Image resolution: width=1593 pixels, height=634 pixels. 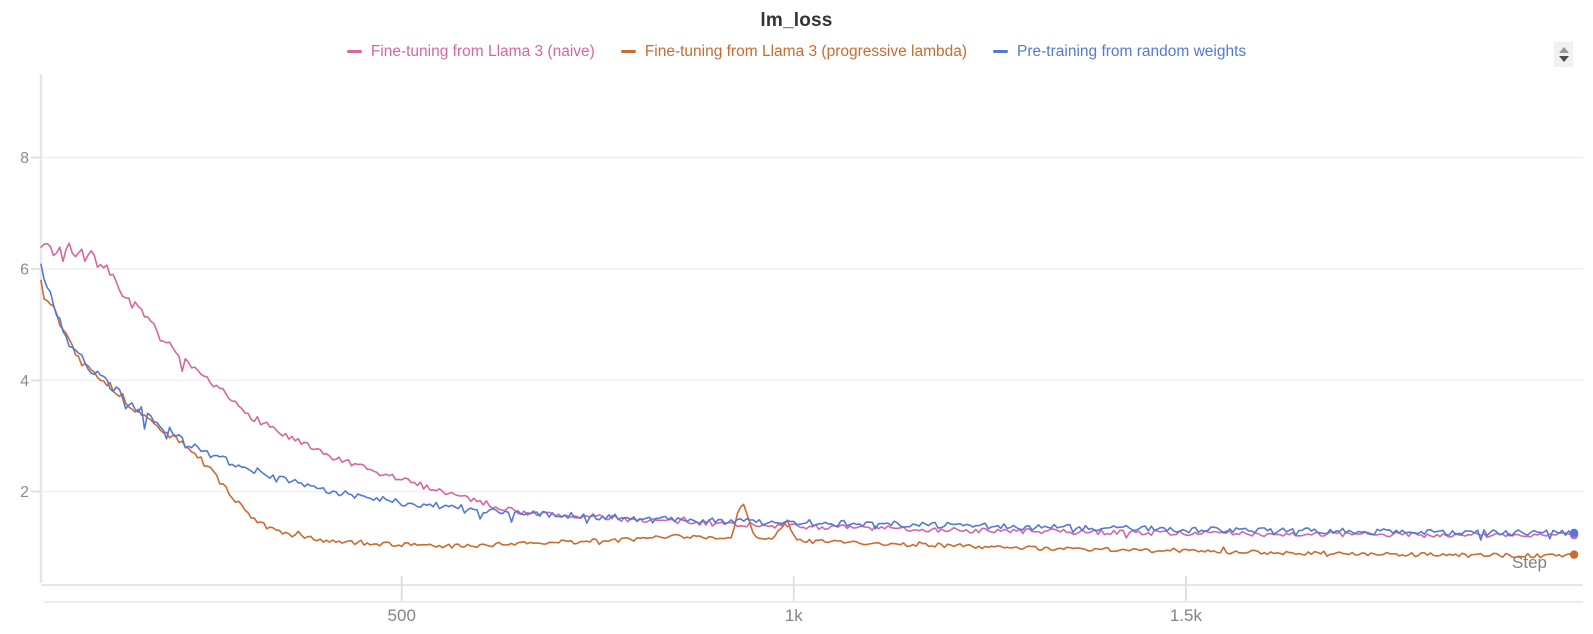 What do you see at coordinates (1186, 615) in the screenshot?
I see `x-tick-label: 1.5k` at bounding box center [1186, 615].